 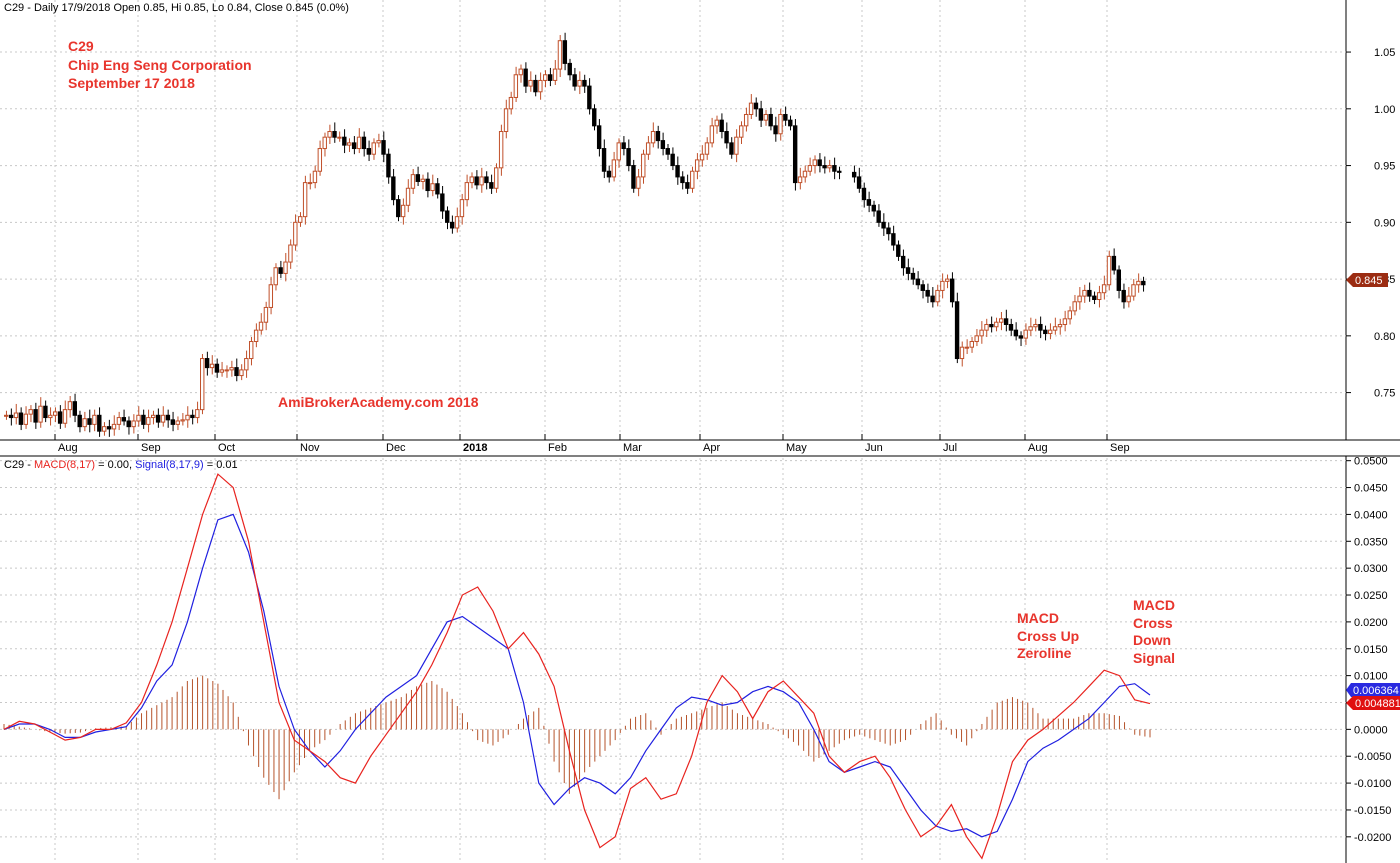 I want to click on month-tick-label: Oct, so click(x=226, y=448).